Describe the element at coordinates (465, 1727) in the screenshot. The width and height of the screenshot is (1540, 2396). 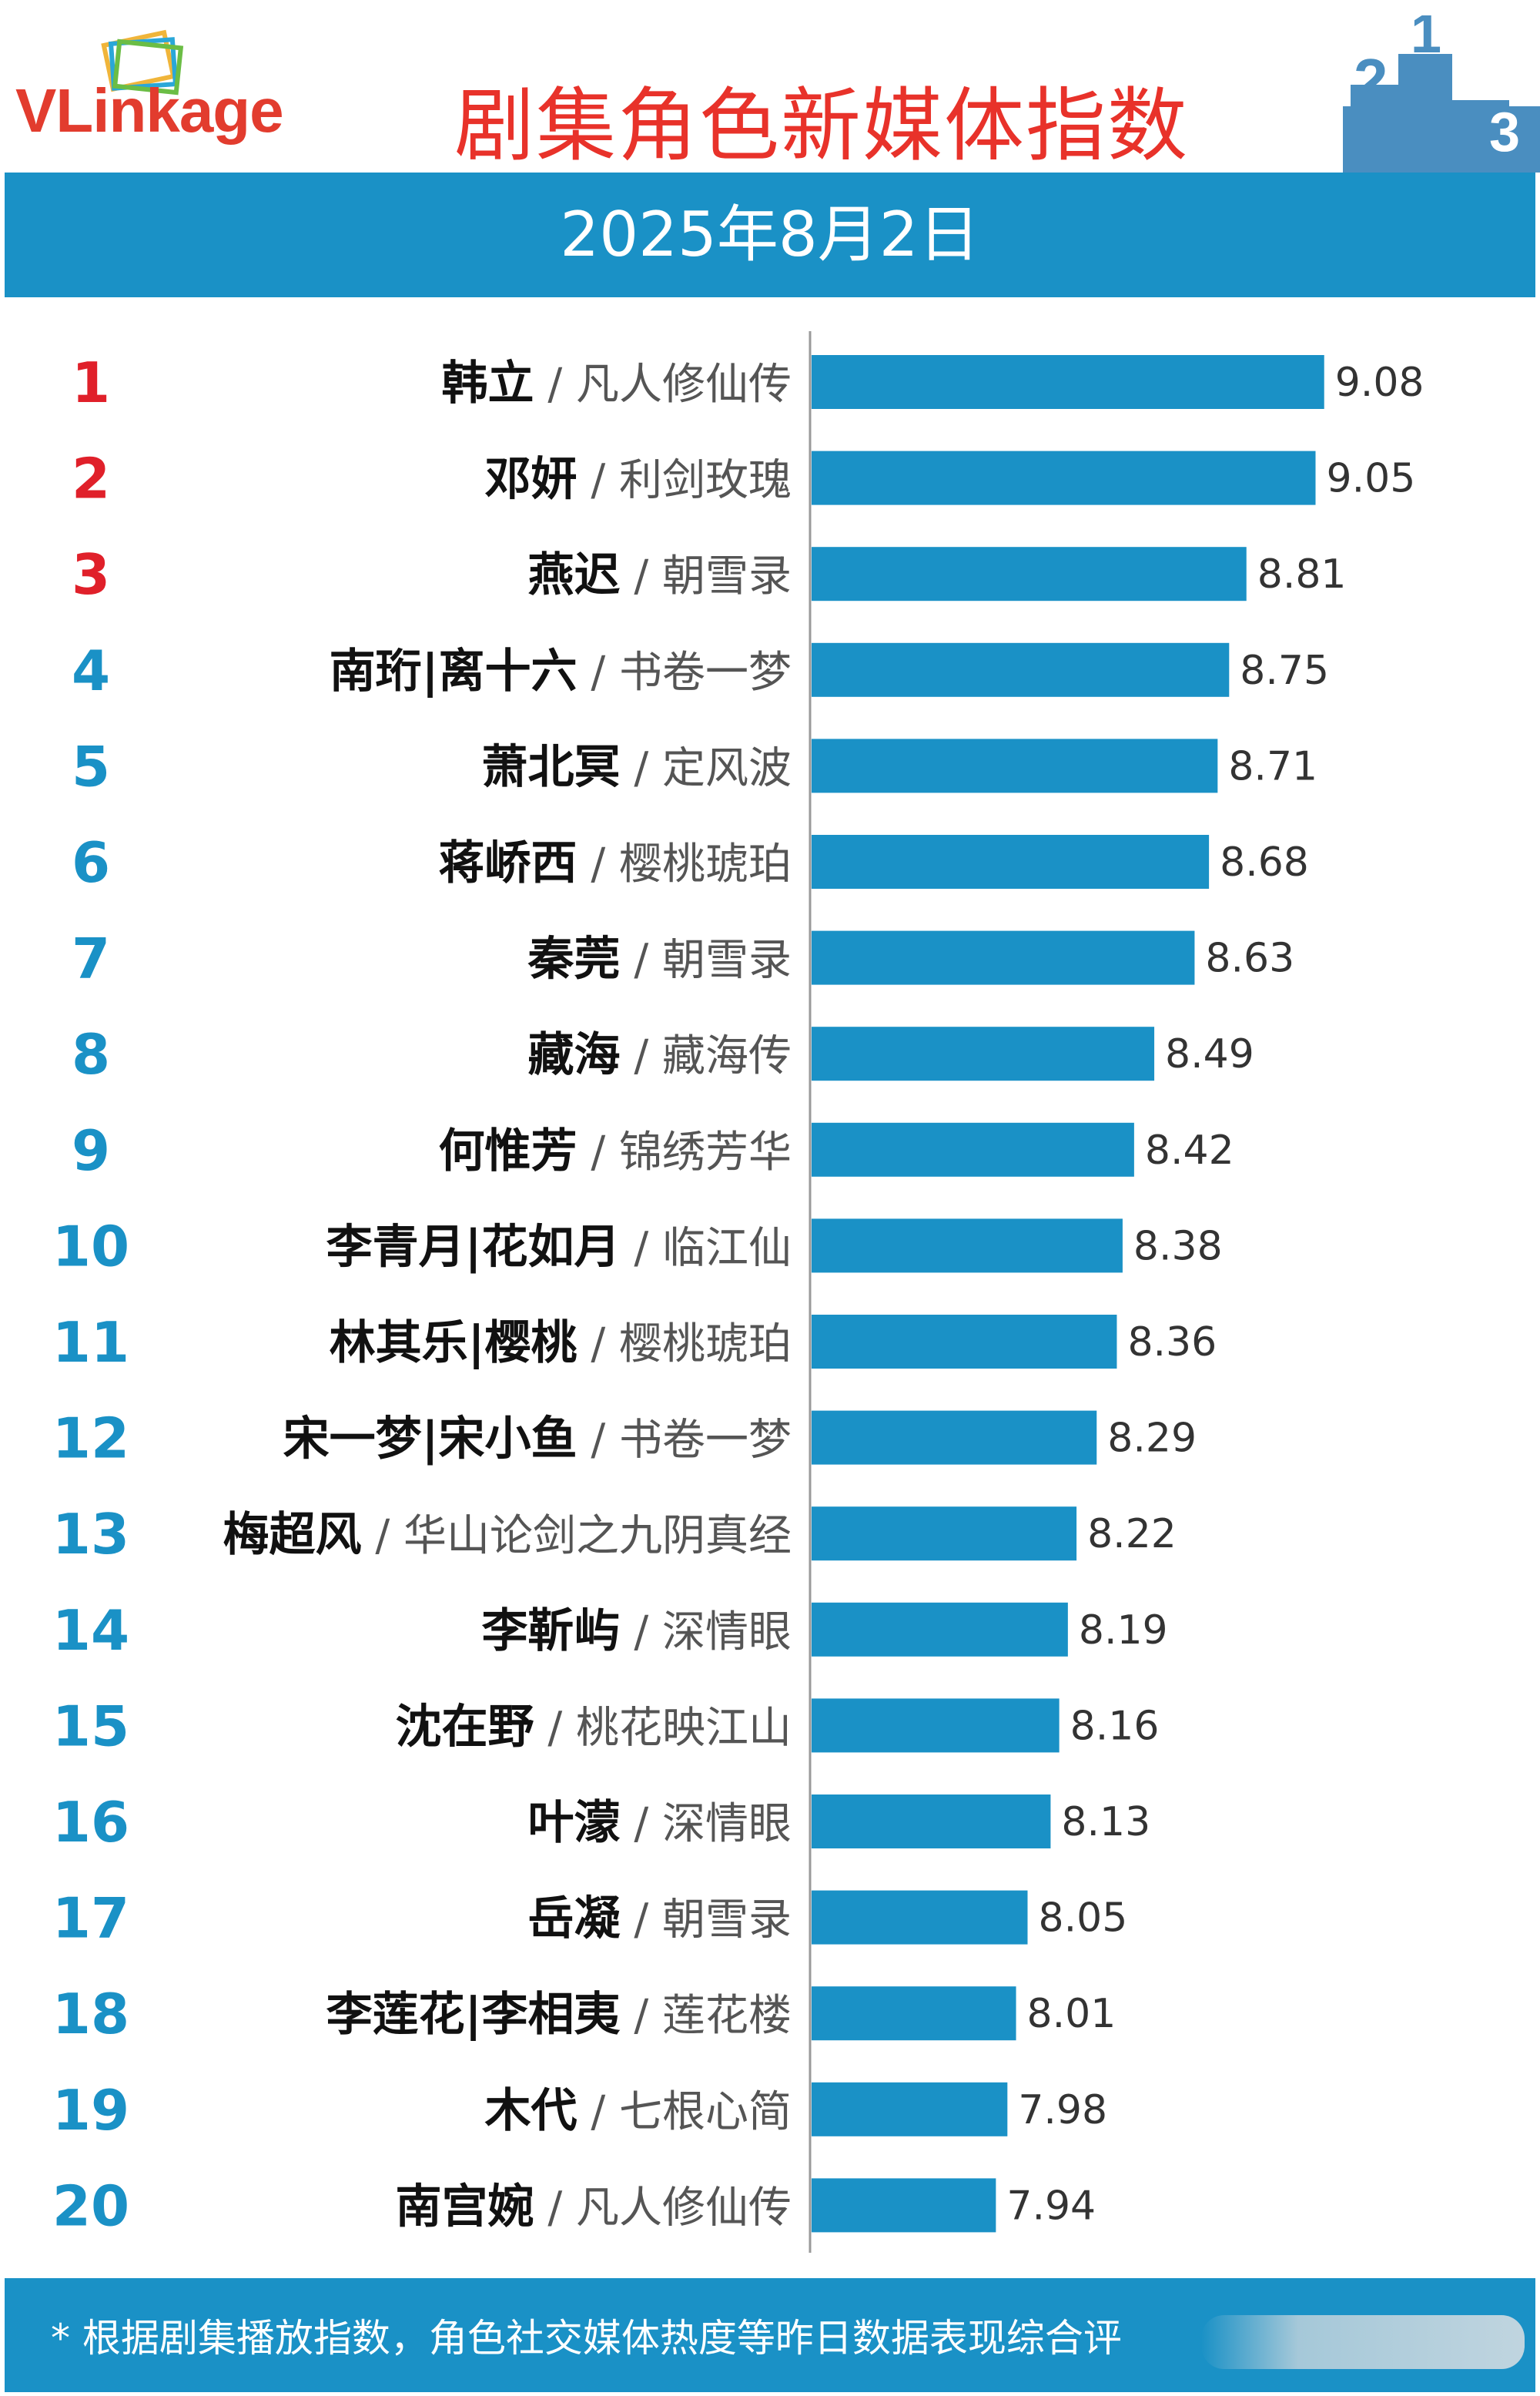
I see `character-name: 沈在野` at that location.